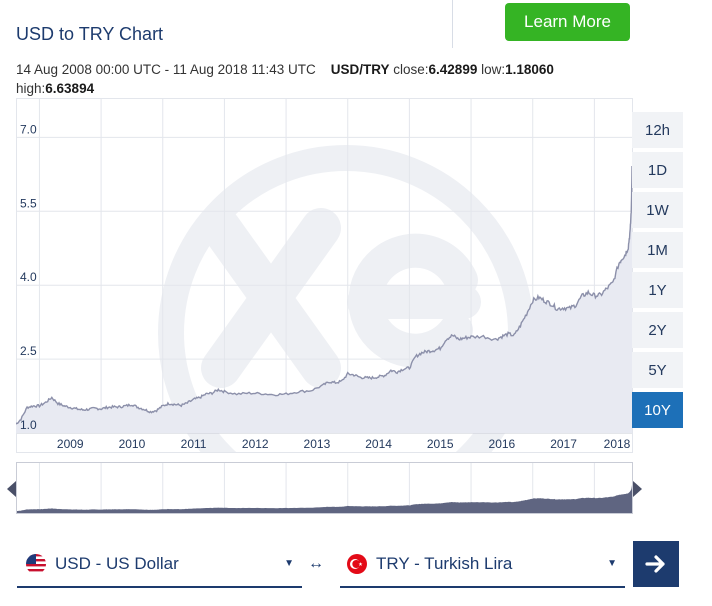  I want to click on navigator-frame, so click(324, 488).